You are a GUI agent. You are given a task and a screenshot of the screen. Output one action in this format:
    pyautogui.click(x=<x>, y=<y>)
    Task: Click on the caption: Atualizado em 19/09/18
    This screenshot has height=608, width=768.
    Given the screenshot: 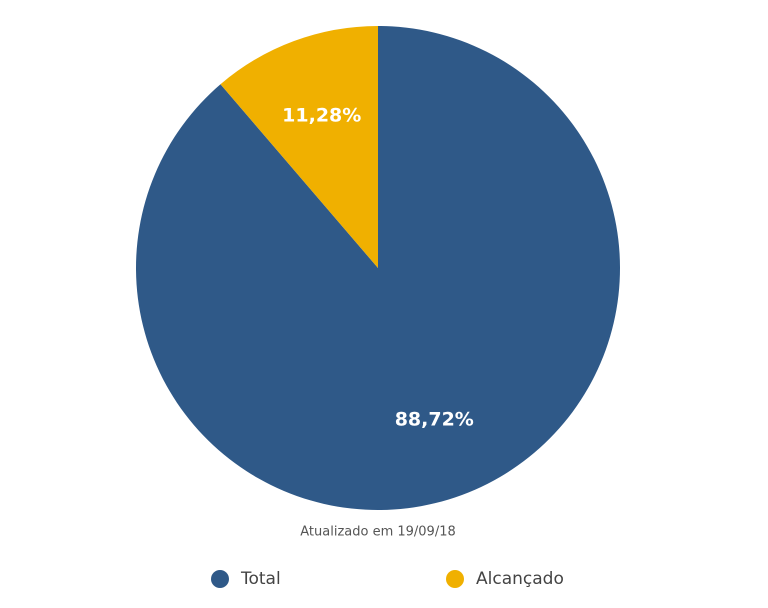 What is the action you would take?
    pyautogui.click(x=378, y=532)
    